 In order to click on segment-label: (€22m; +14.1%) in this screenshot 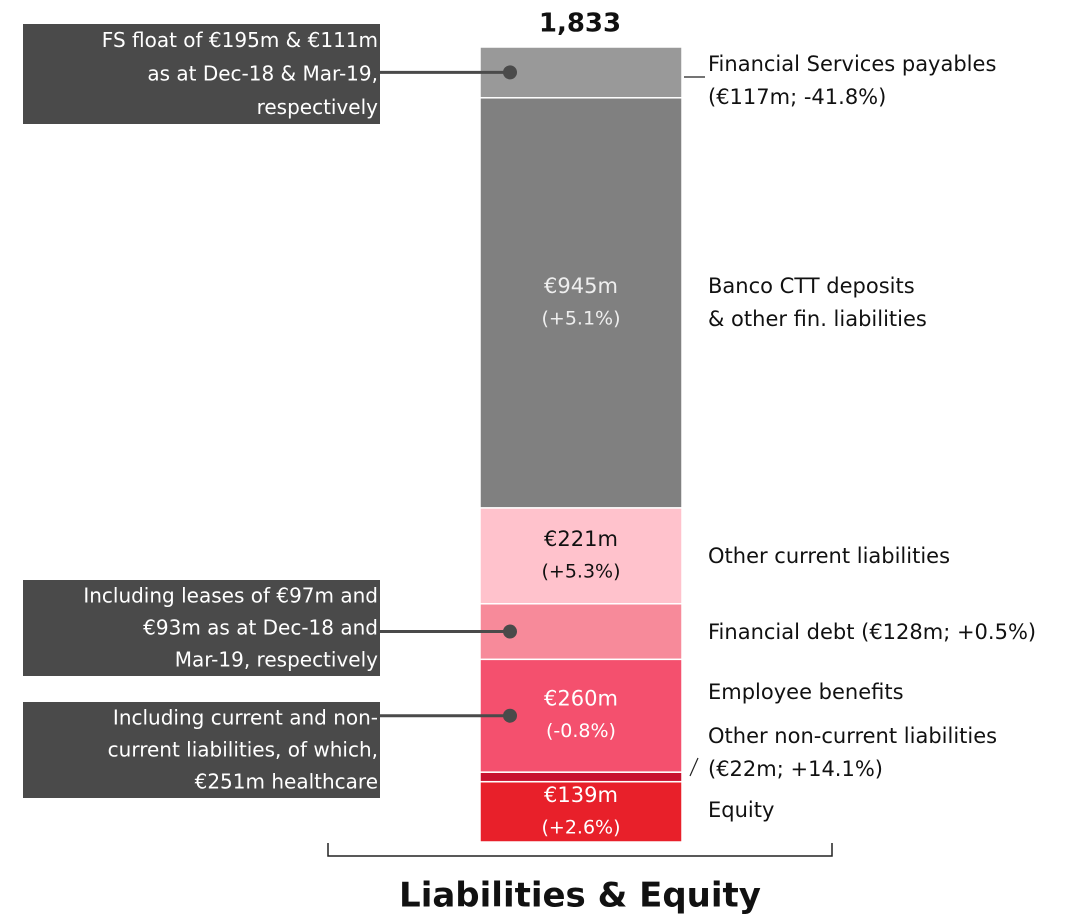, I will do `click(795, 769)`.